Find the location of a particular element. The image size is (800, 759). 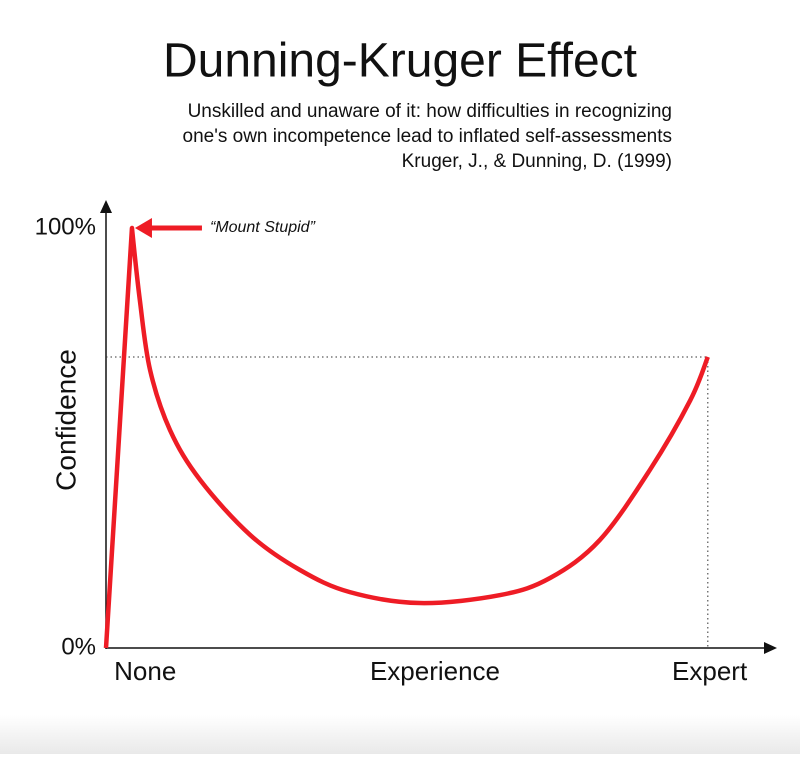

bottom-fade is located at coordinates (400, 734).